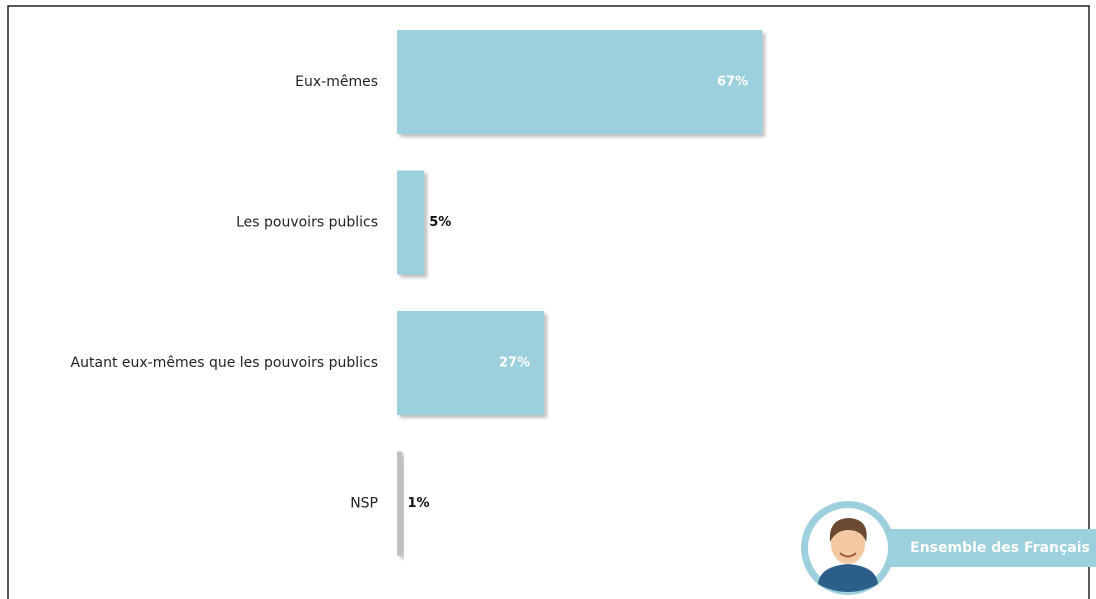 This screenshot has height=599, width=1096. I want to click on avatar-hair, so click(848, 530).